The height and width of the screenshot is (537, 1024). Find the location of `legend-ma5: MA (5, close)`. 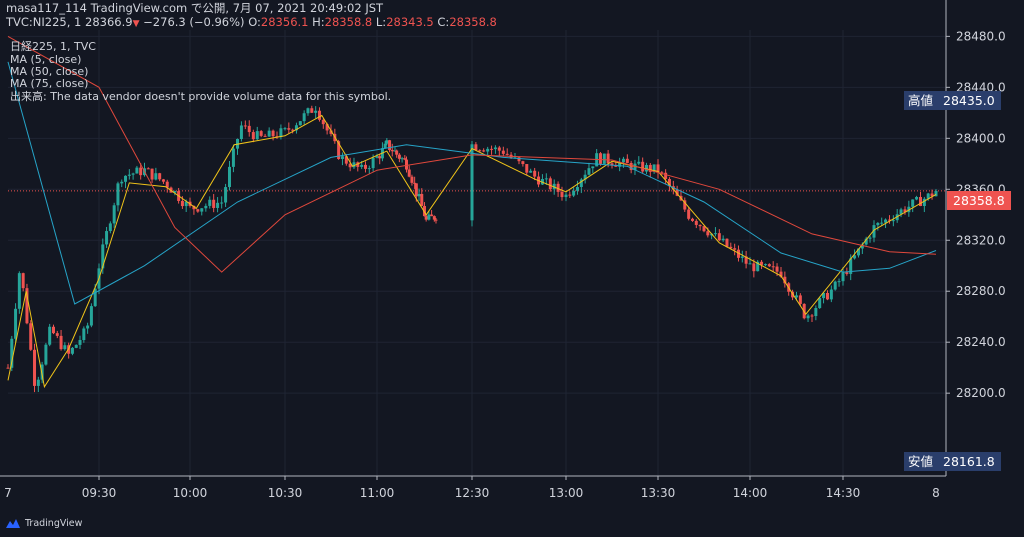

legend-ma5: MA (5, close) is located at coordinates (46, 59).